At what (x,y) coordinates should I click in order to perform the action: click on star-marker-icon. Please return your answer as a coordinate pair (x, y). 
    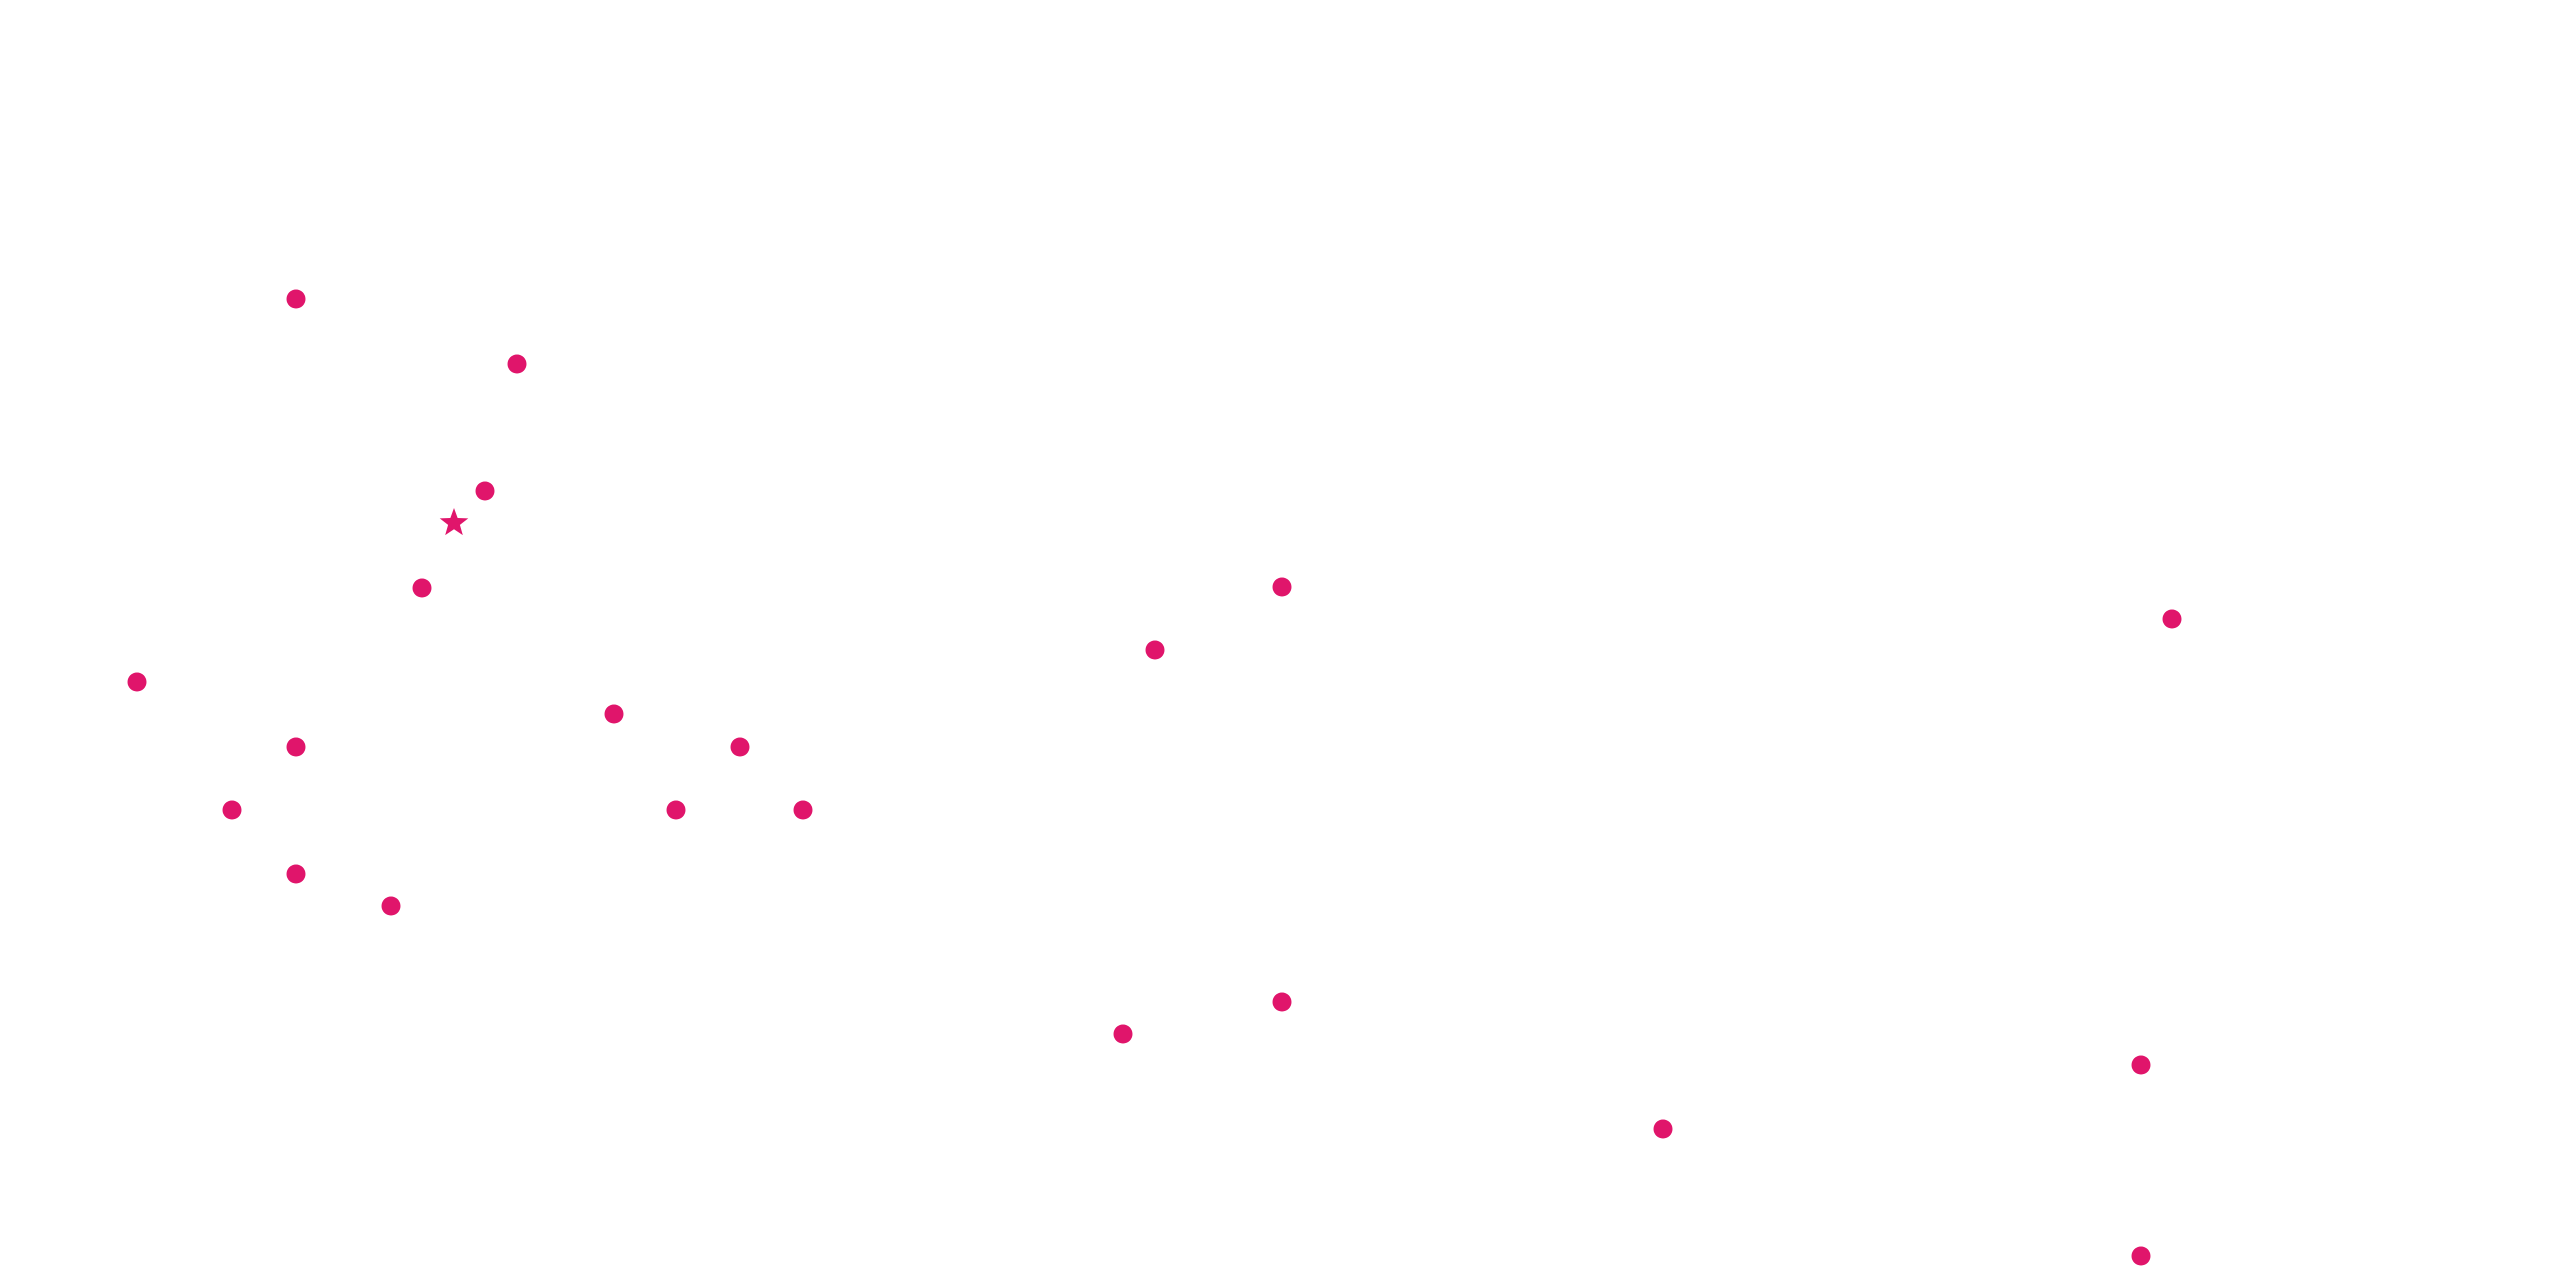
    Looking at the image, I should click on (454, 522).